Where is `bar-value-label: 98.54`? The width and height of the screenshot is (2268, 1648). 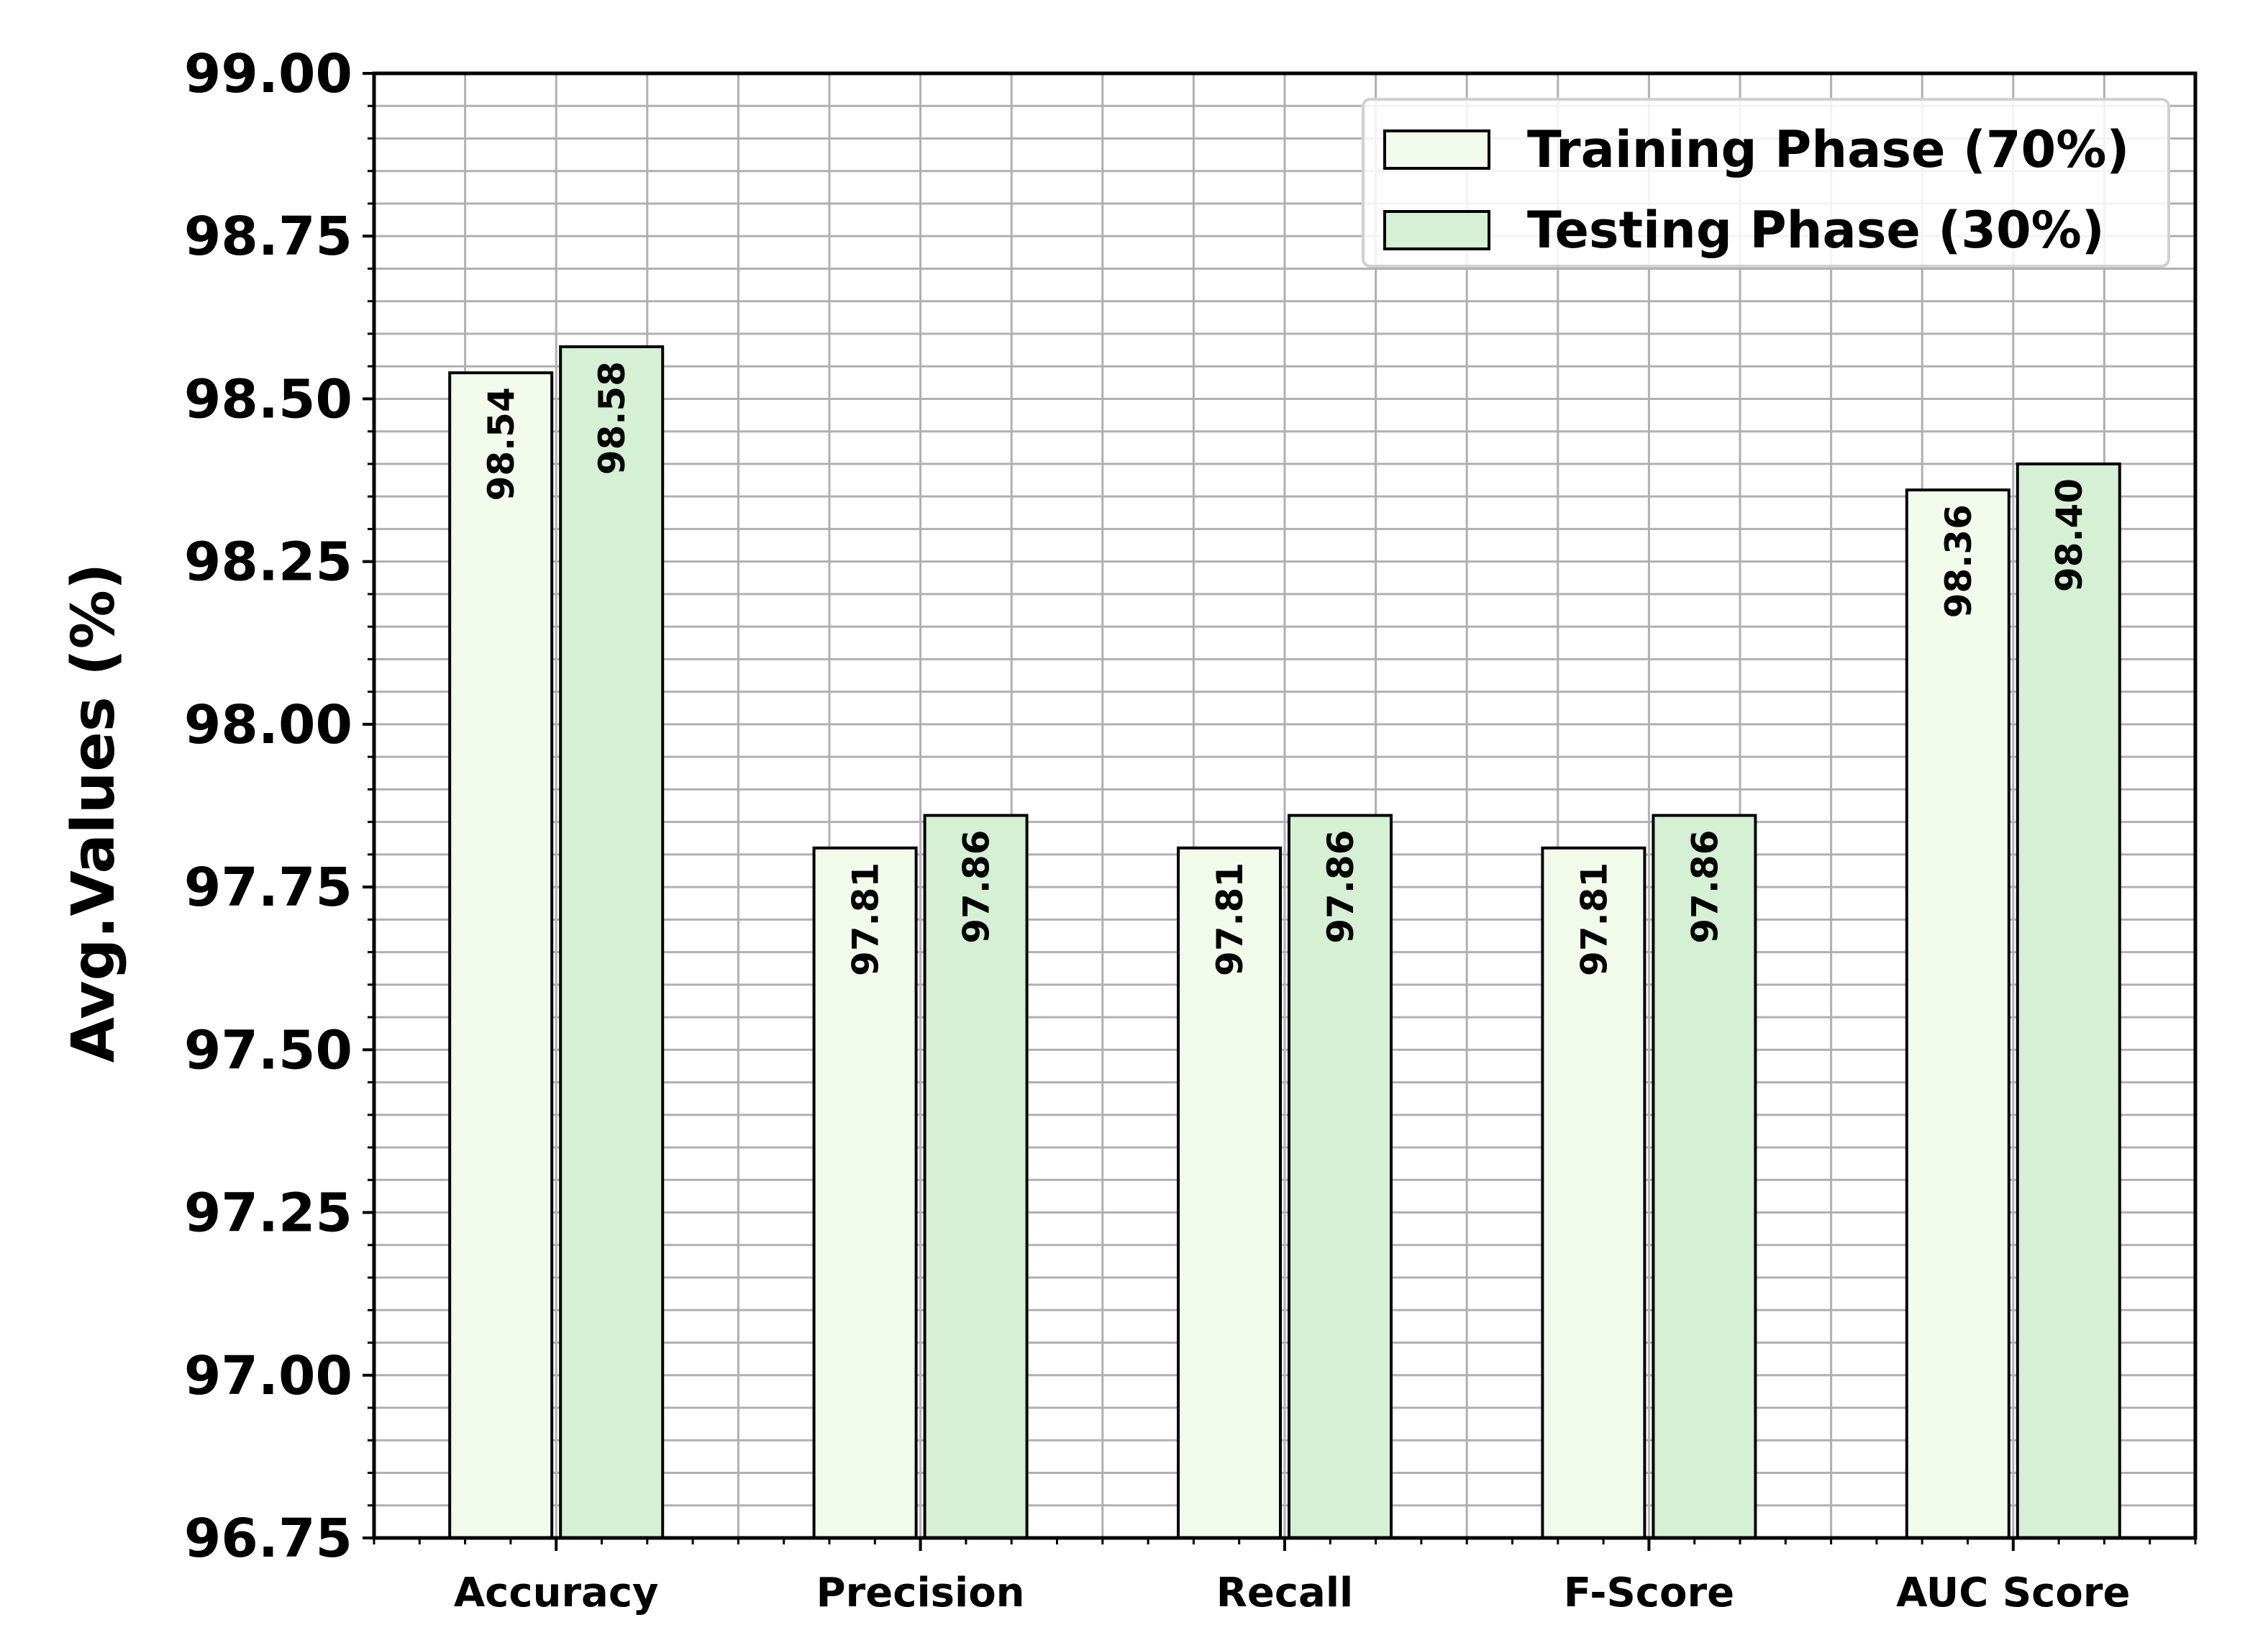 bar-value-label: 98.54 is located at coordinates (502, 444).